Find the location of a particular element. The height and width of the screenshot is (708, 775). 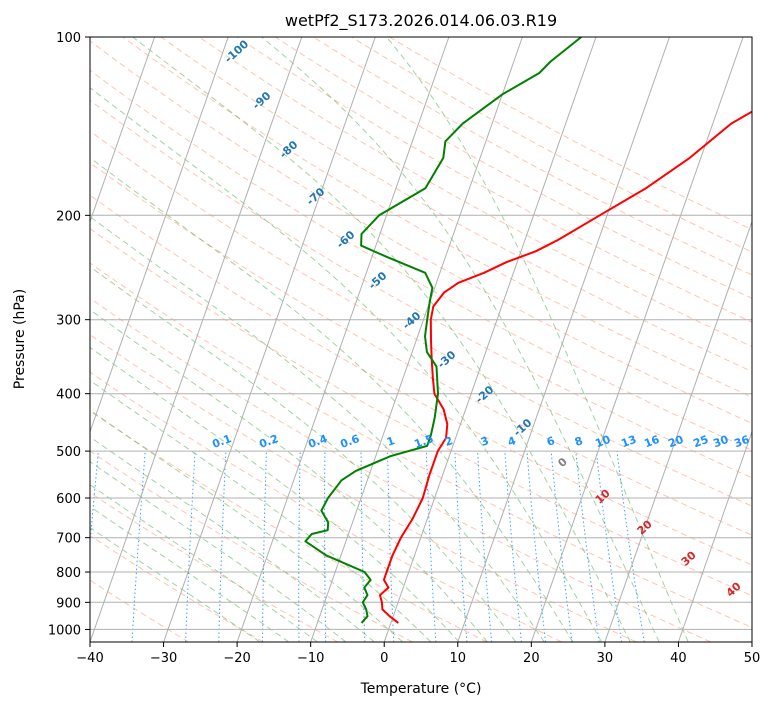

mixing-ratio-label: 36 is located at coordinates (741, 442).